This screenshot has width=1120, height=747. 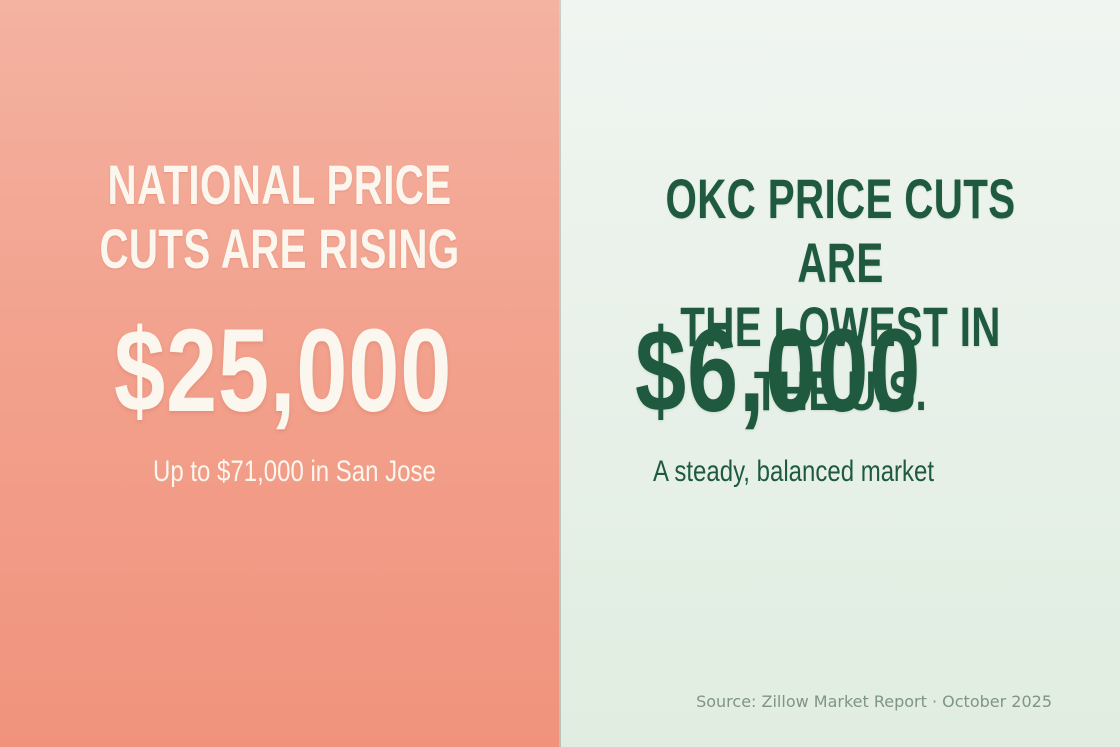 What do you see at coordinates (560, 373) in the screenshot?
I see `panel-divider` at bounding box center [560, 373].